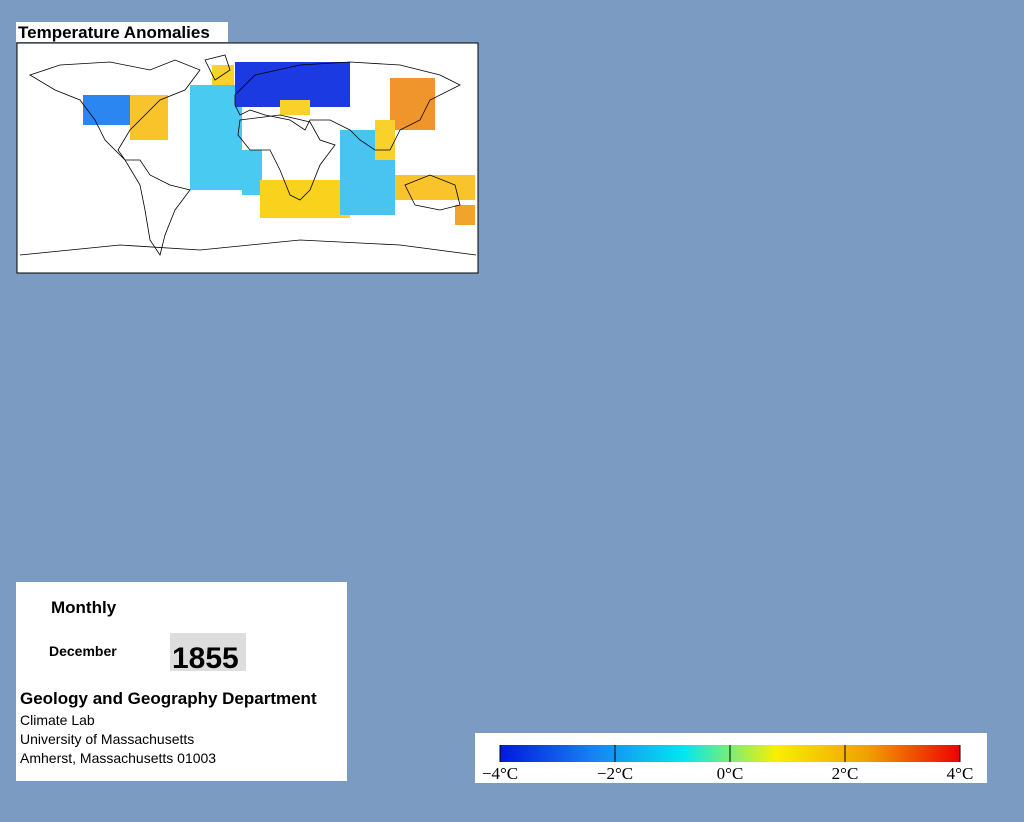 Image resolution: width=1024 pixels, height=822 pixels. I want to click on info-panel, so click(181, 681).